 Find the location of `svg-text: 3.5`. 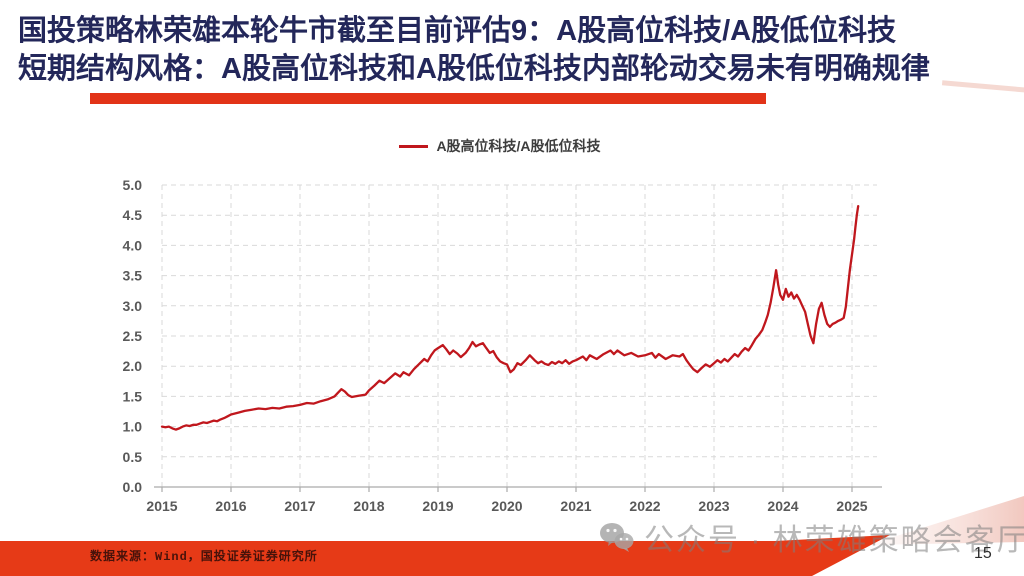

svg-text: 3.5 is located at coordinates (133, 276).